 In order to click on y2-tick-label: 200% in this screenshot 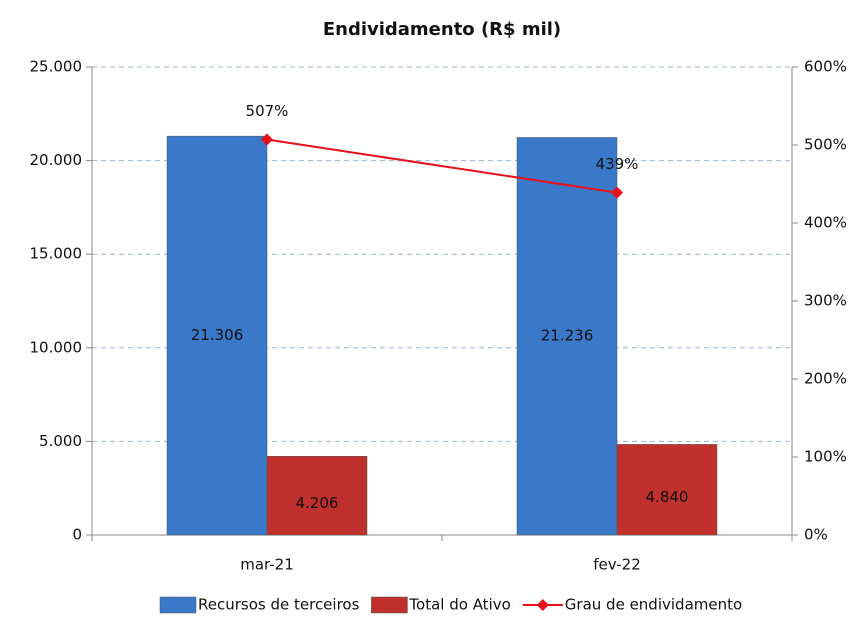, I will do `click(825, 379)`.